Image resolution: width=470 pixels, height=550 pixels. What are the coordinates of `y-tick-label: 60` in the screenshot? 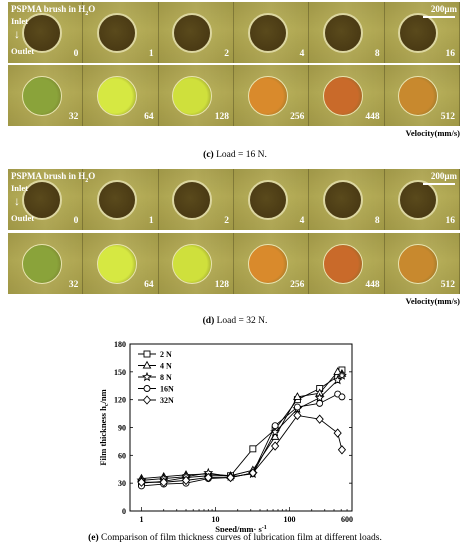 It's located at (122, 455).